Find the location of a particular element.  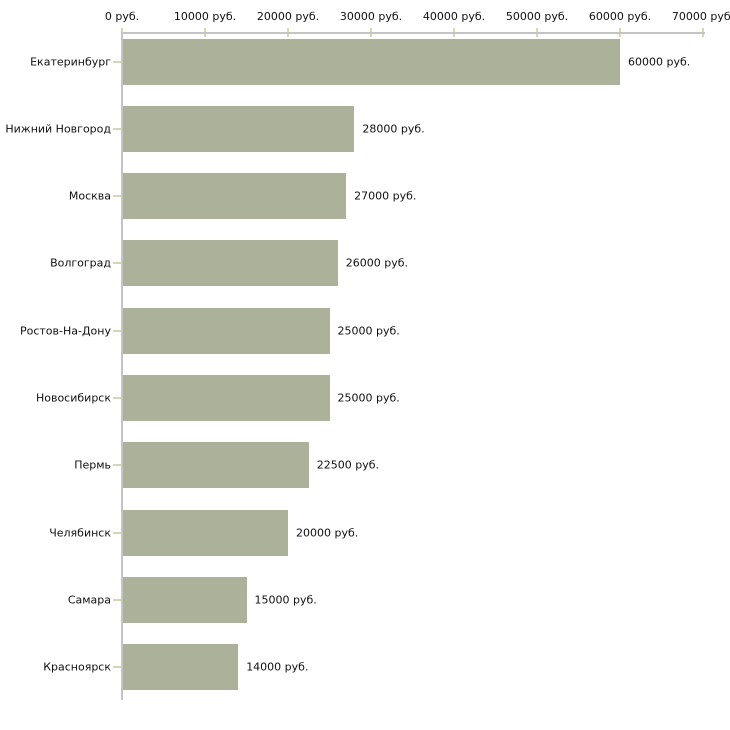

x-axis-tick-label: 70000 руб. is located at coordinates (700, 16).